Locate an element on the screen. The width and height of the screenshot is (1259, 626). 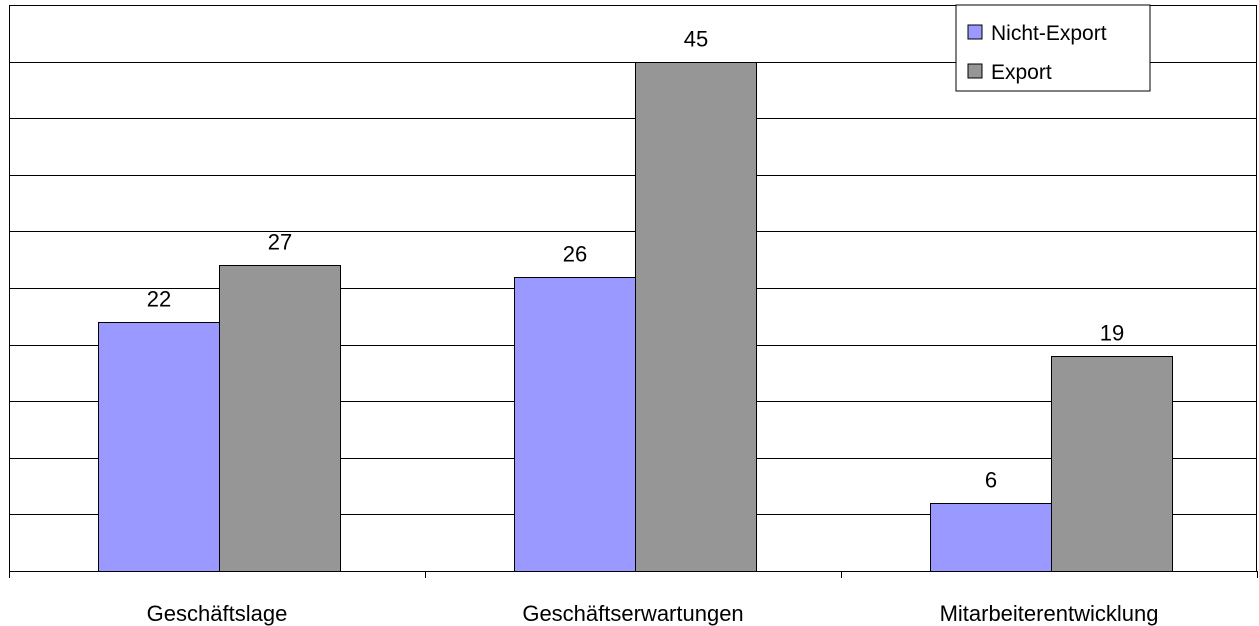
legend-box is located at coordinates (1053, 48).